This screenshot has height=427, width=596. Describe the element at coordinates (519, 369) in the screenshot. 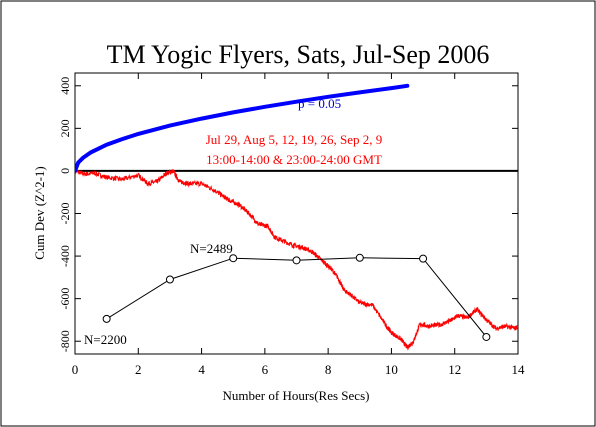

I see `x-tick-label: 14` at that location.